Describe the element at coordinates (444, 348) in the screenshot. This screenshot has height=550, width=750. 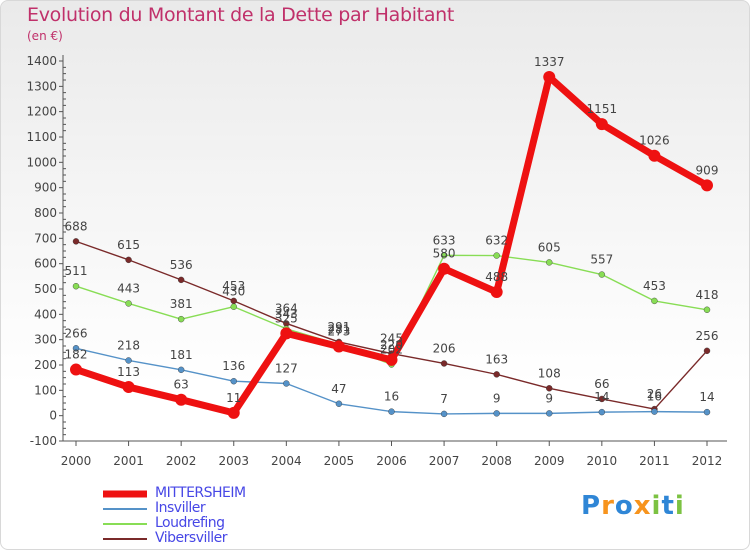
I see `data-label: 206` at that location.